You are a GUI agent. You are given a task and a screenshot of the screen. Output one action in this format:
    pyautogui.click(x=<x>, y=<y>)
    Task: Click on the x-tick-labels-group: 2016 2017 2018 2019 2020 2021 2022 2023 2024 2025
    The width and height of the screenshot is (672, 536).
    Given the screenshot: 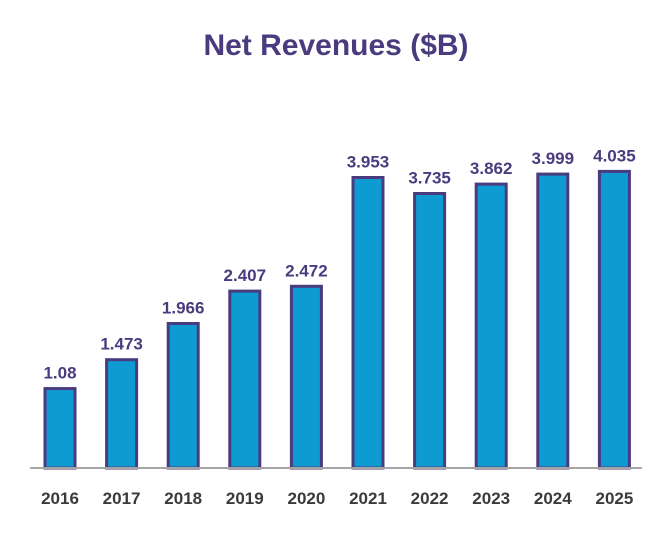 What is the action you would take?
    pyautogui.click(x=337, y=498)
    